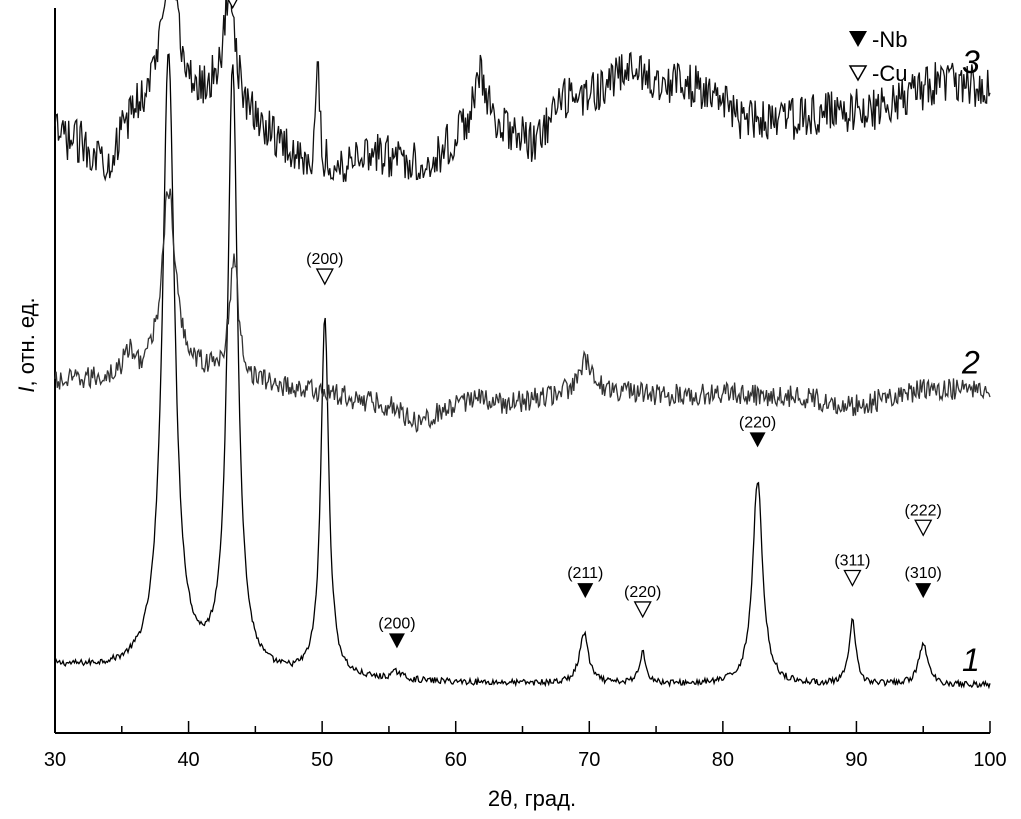 The image size is (1021, 819). What do you see at coordinates (923, 510) in the screenshot?
I see `peak-hkl-label: (222)` at bounding box center [923, 510].